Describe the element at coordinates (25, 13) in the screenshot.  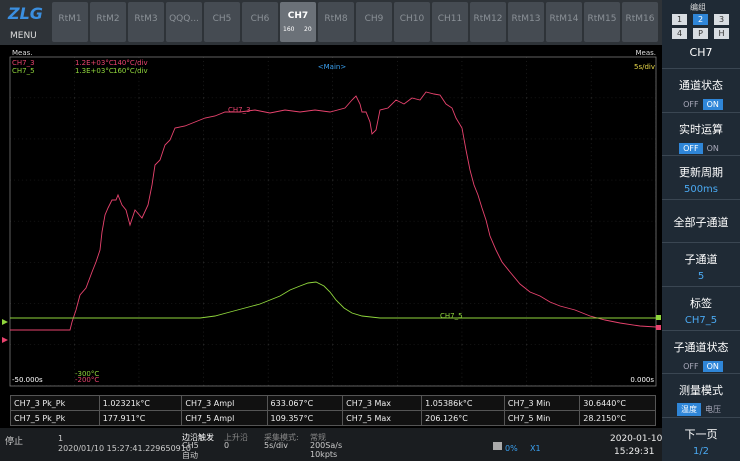
I see `logo: ZLG` at that location.